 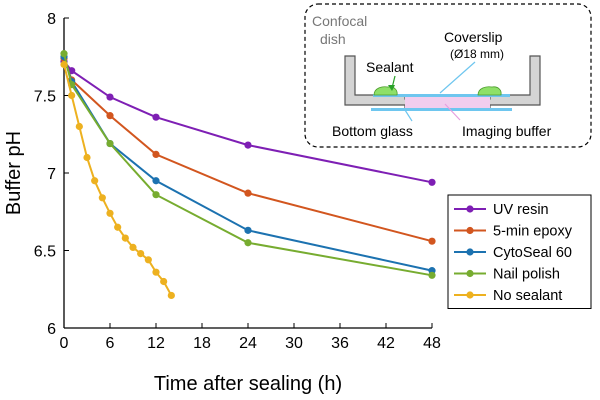 I want to click on imaging-buffer-pointer, so click(x=452, y=112).